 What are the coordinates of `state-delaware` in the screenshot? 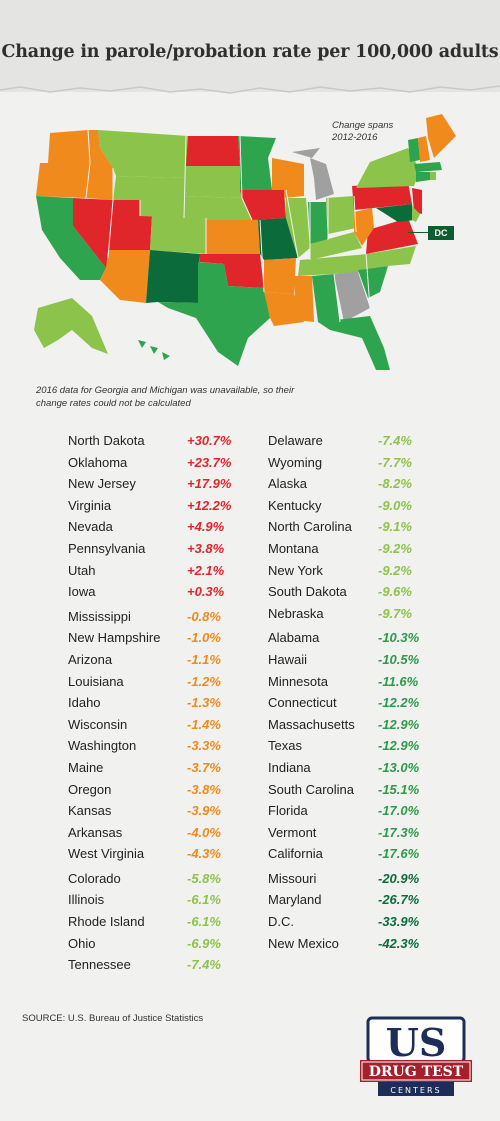 It's located at (416, 214).